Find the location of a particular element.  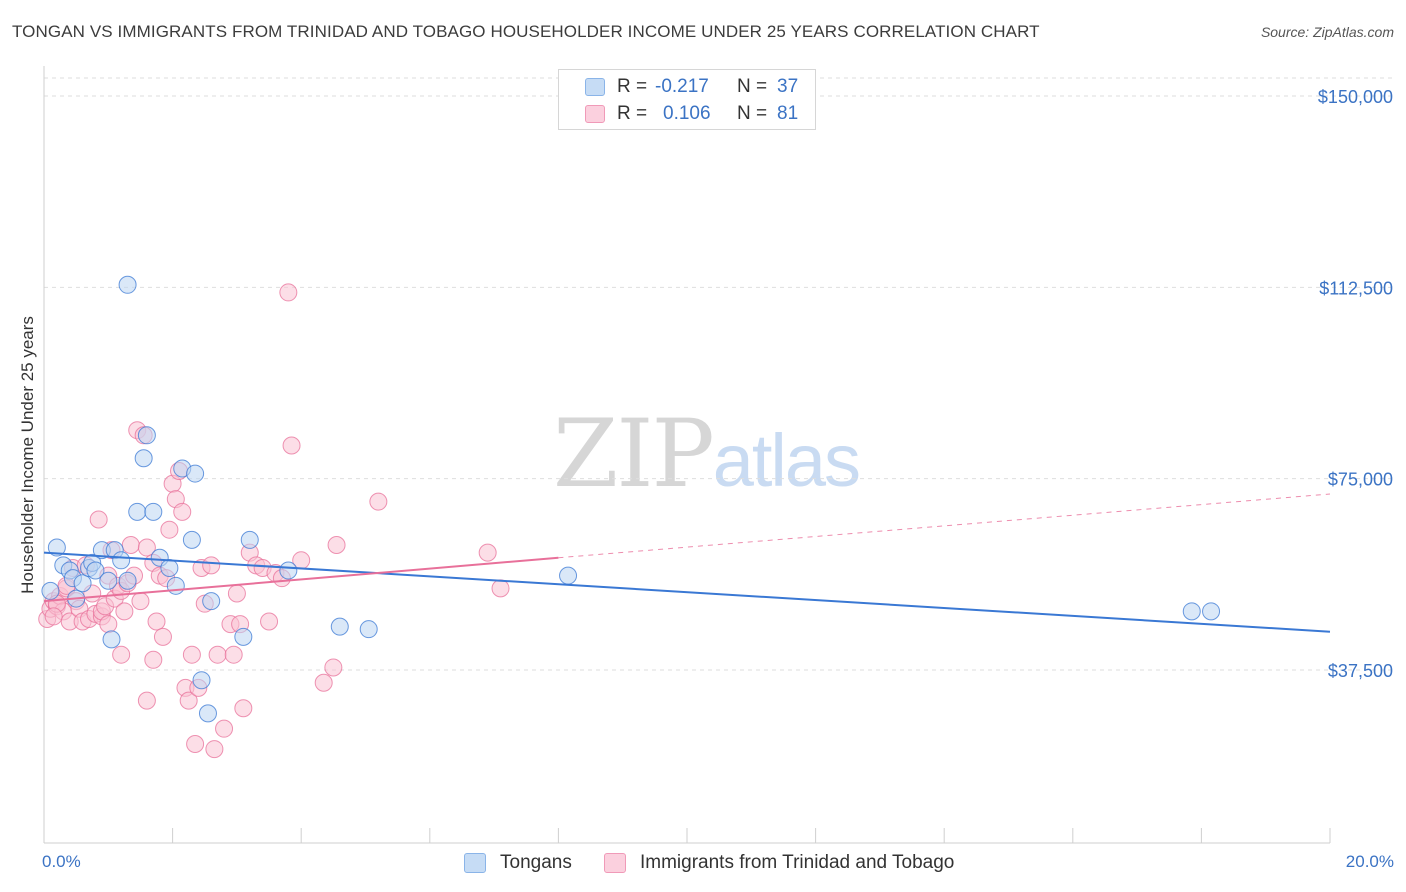

x-tick-label-min: 0.0% is located at coordinates (61, 861).